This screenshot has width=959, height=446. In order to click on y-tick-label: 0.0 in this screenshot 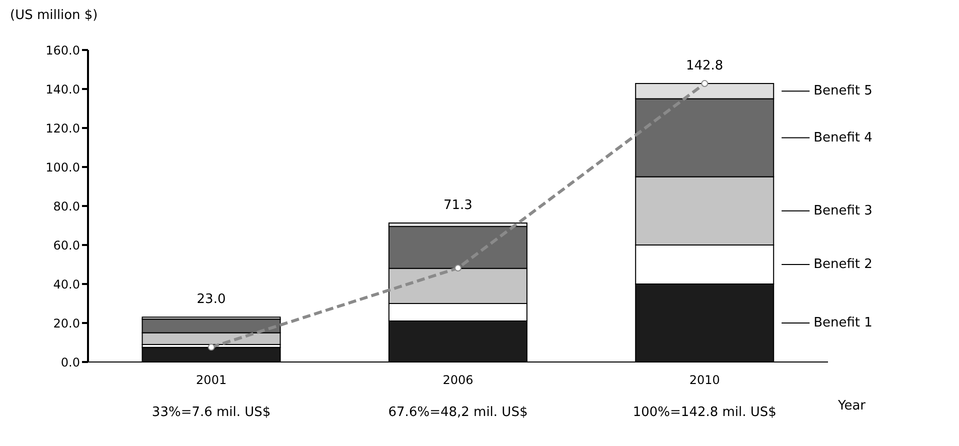, I will do `click(70, 362)`.